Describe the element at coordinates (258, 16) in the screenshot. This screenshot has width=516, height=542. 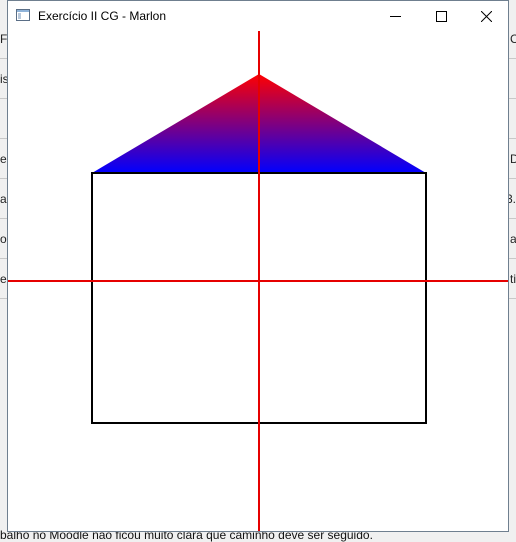
I see `title-bar: Exercício II CG - Marlon` at that location.